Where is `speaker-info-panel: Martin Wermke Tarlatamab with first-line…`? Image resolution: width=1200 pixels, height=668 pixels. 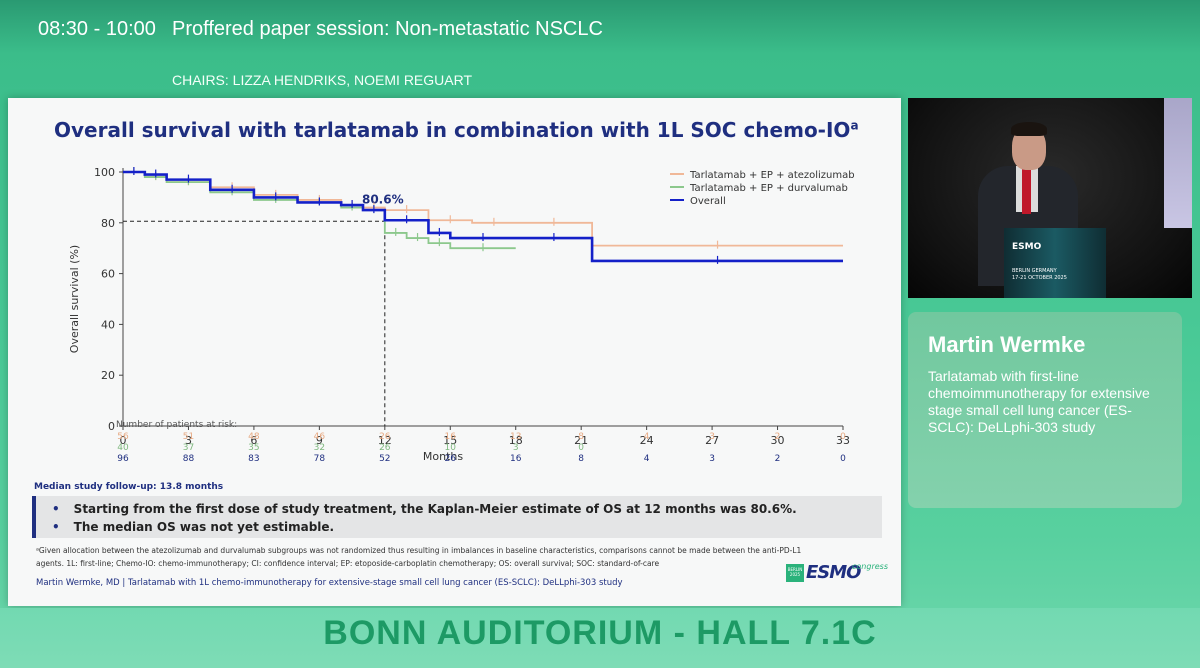
speaker-info-panel: Martin Wermke Tarlatamab with first-line… is located at coordinates (1045, 410).